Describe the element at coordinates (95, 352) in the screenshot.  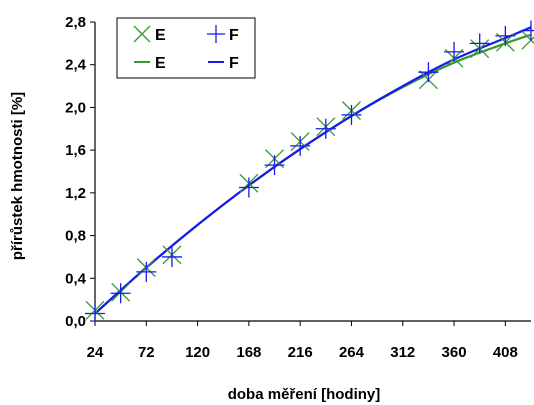
I see `x-tick-label: 24` at that location.